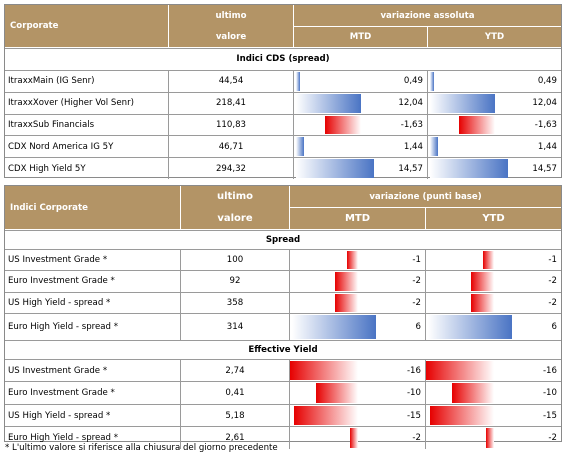 The height and width of the screenshot is (459, 565). What do you see at coordinates (231, 15) in the screenshot?
I see `cds-header-ultimo: ultimo` at bounding box center [231, 15].